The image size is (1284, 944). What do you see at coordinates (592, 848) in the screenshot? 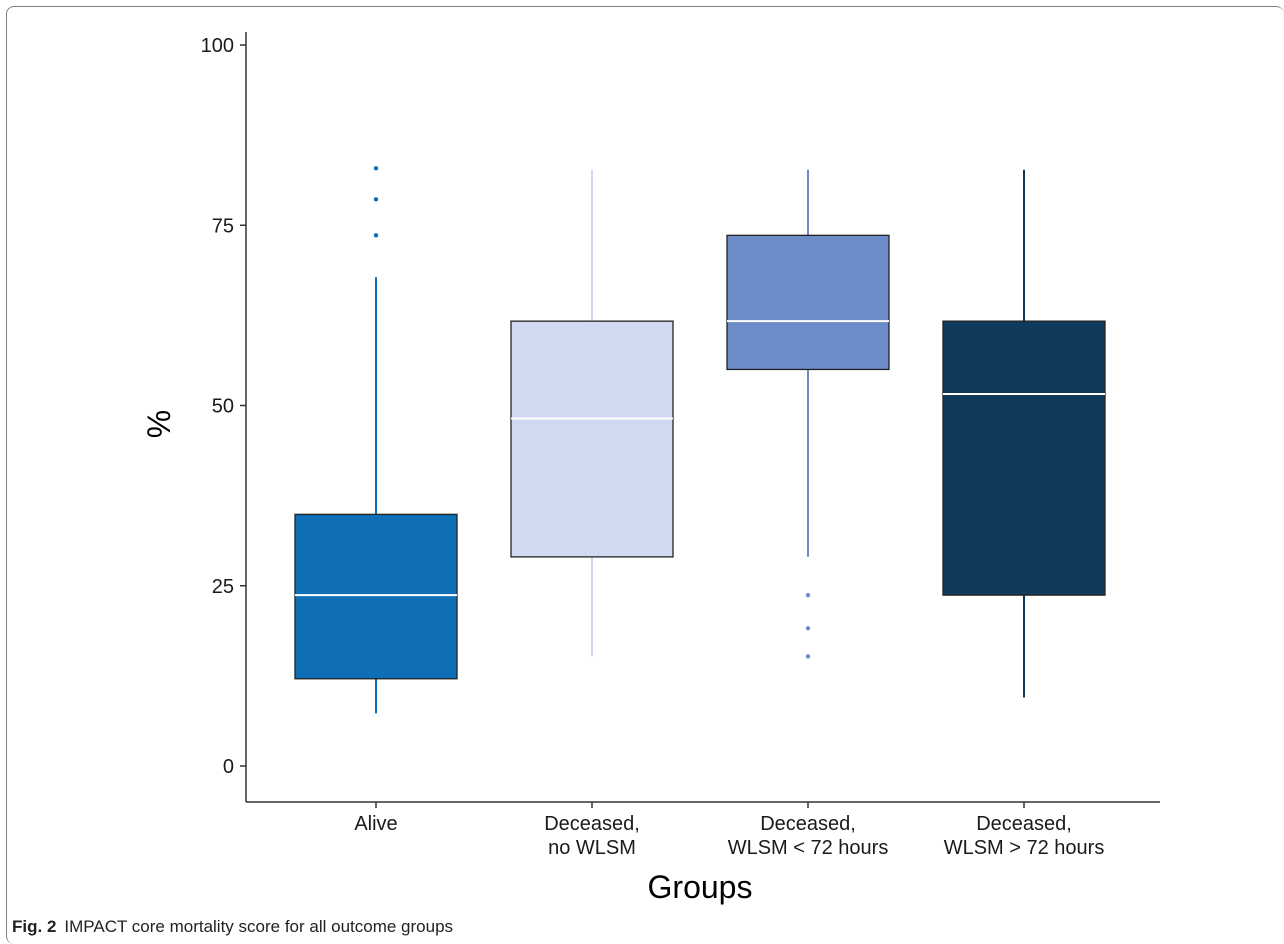
I see `x-tick-label: no WLSM` at bounding box center [592, 848].